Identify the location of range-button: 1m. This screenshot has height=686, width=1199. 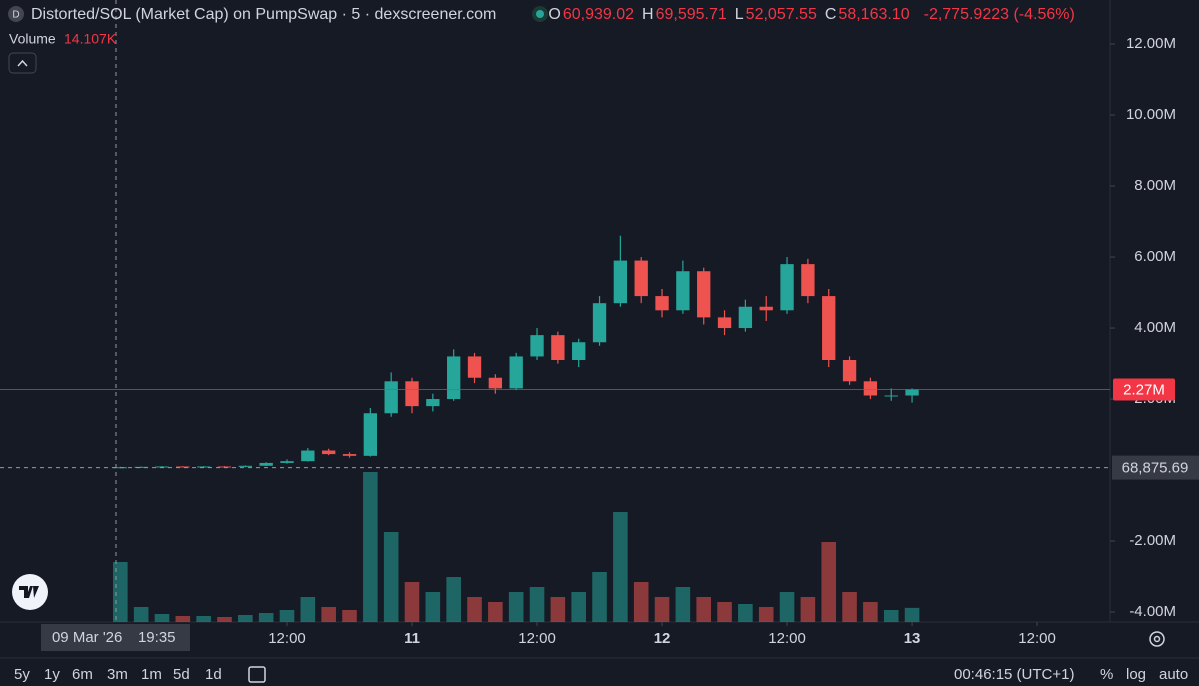
(151, 674).